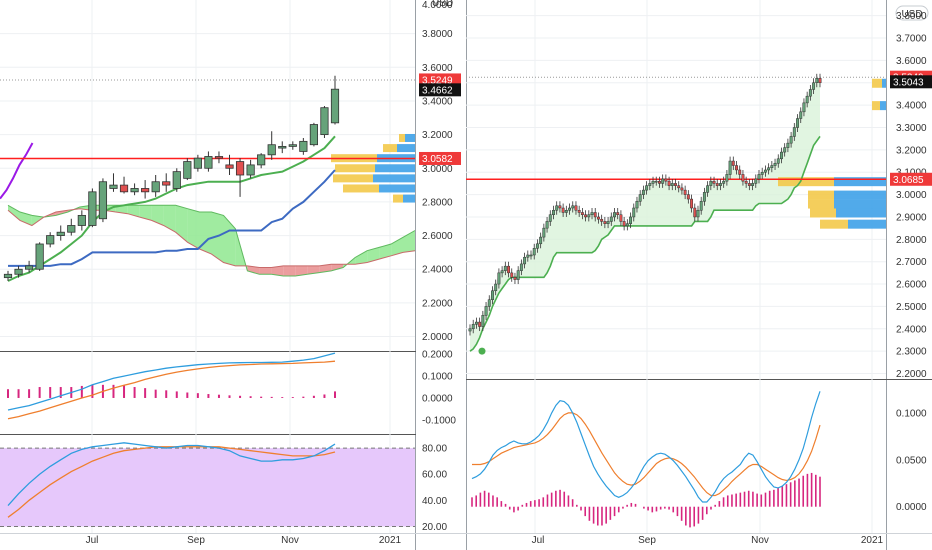  What do you see at coordinates (290, 540) in the screenshot?
I see `x-tick-label: Nov` at bounding box center [290, 540].